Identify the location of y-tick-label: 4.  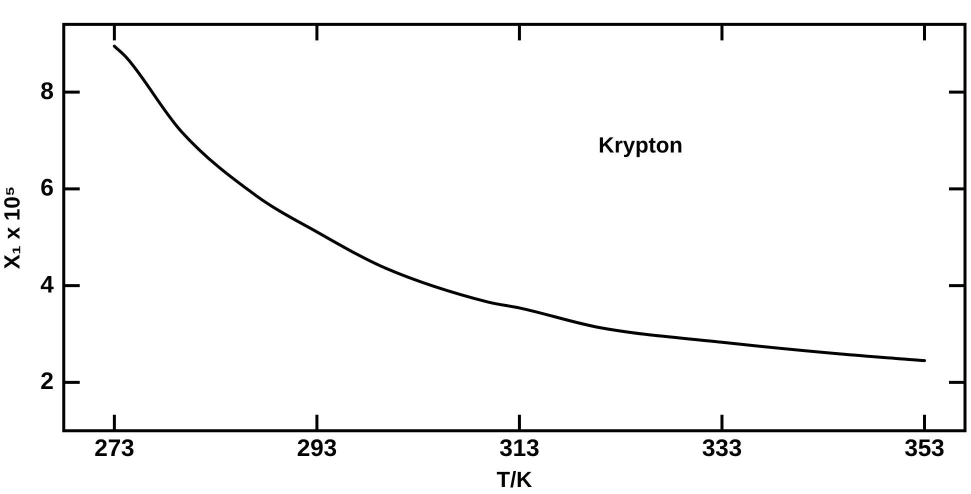
(47, 284).